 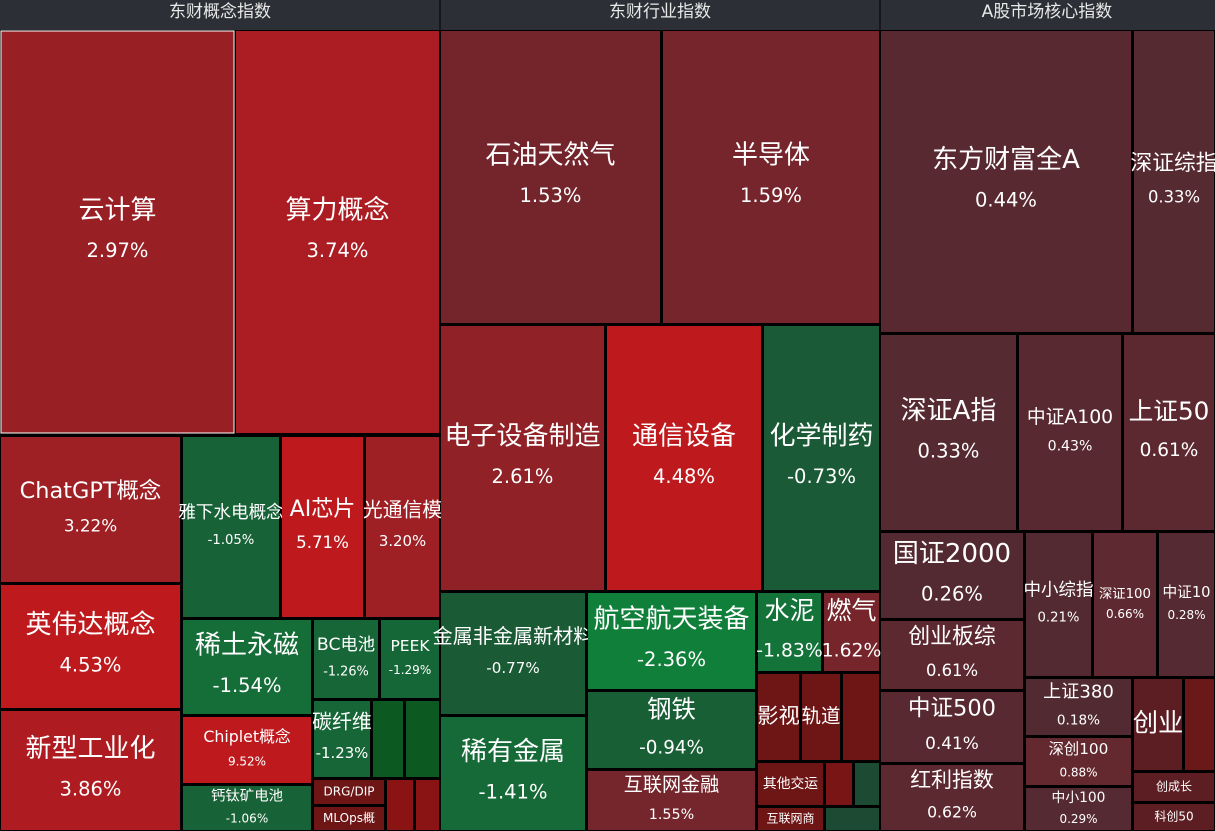 I want to click on tile-label: 深证综指, so click(x=1172, y=163).